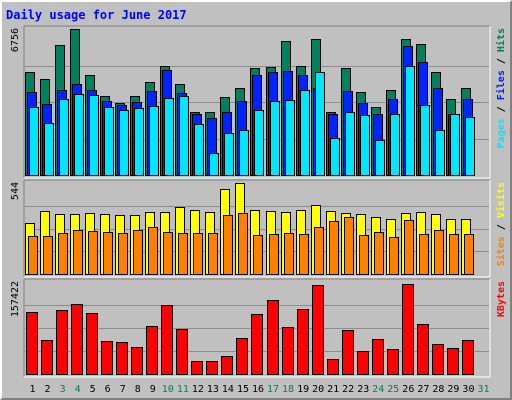 This screenshot has height=400, width=512. I want to click on x-tick-label-14: 14, so click(228, 389).